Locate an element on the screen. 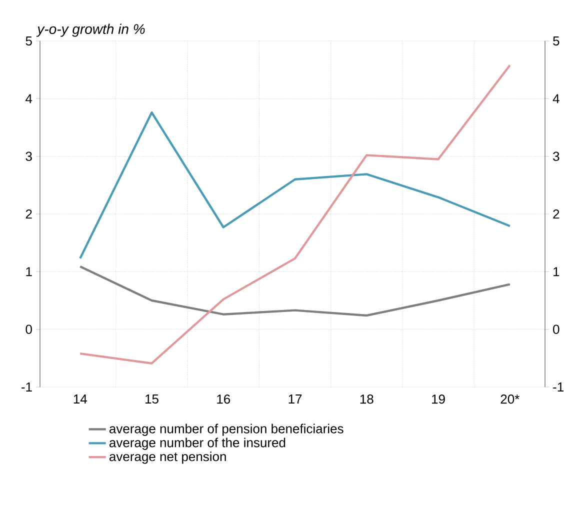 The image size is (577, 524). y-tick-label: 1 is located at coordinates (29, 271).